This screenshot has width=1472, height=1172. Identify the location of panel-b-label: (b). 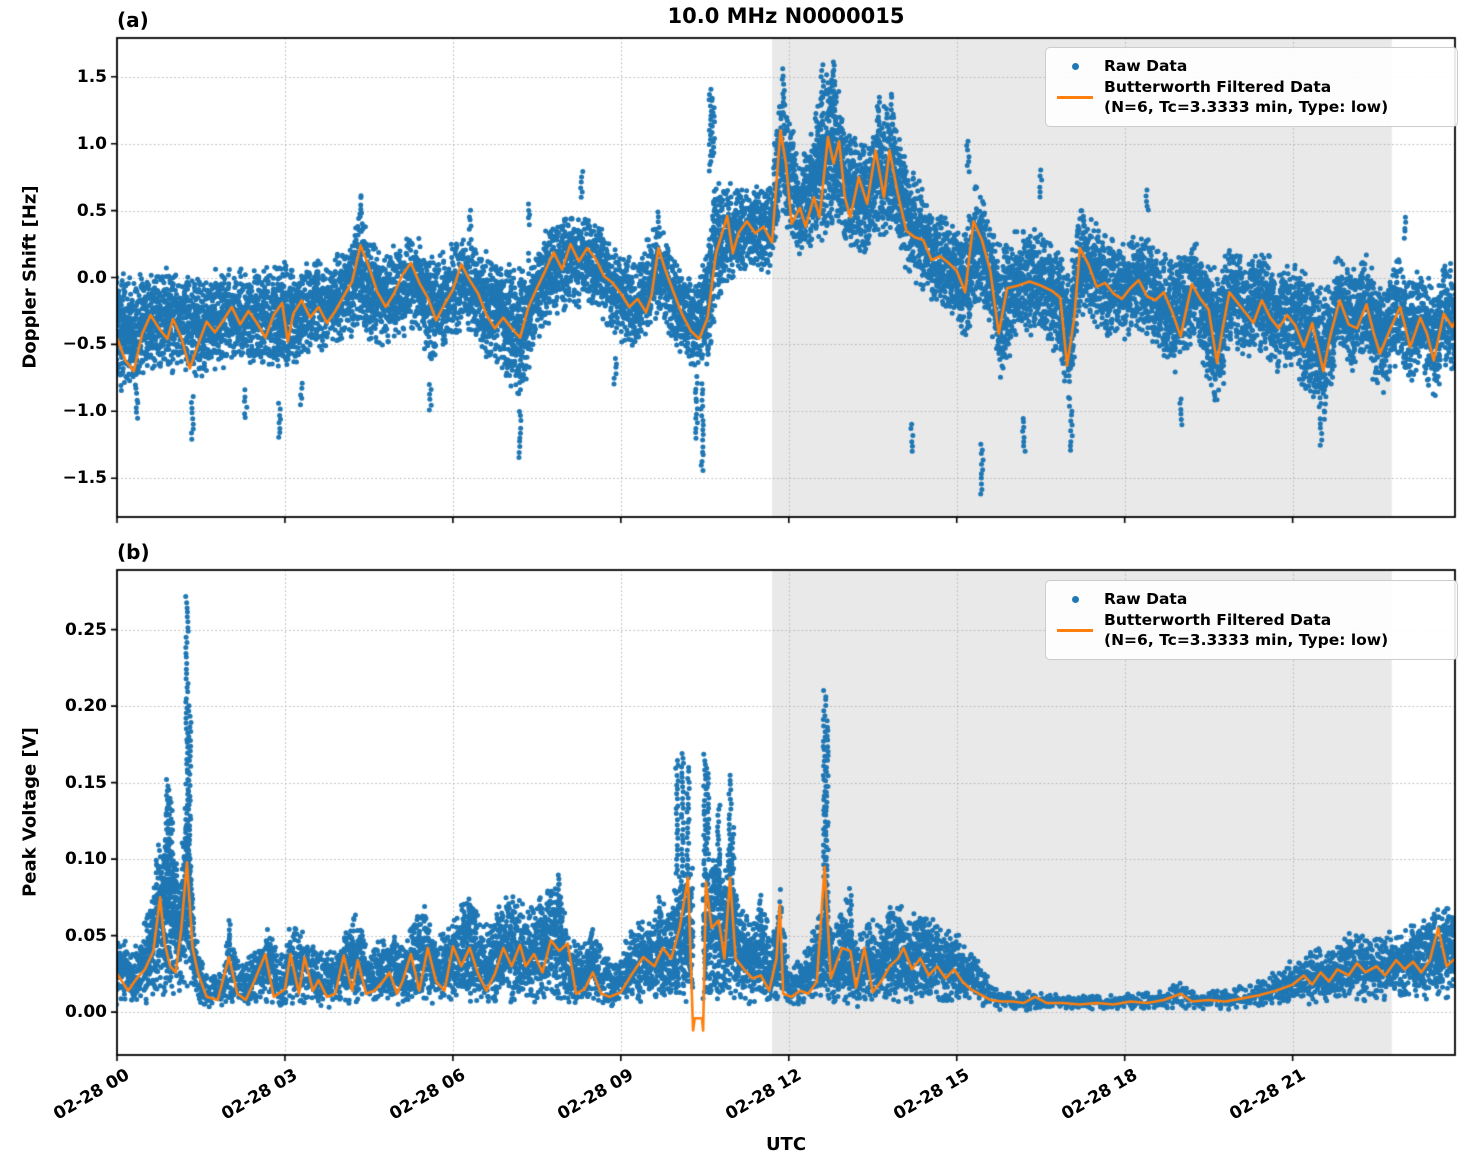
(133, 552).